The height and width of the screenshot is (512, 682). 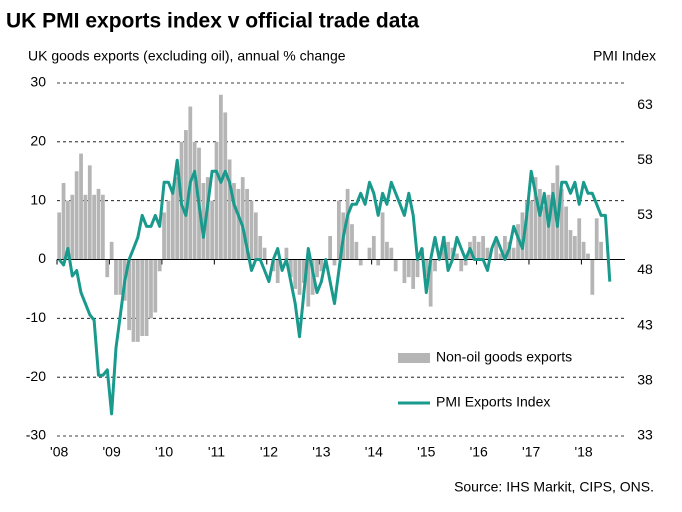 What do you see at coordinates (583, 452) in the screenshot?
I see `x-tick-label: '18` at bounding box center [583, 452].